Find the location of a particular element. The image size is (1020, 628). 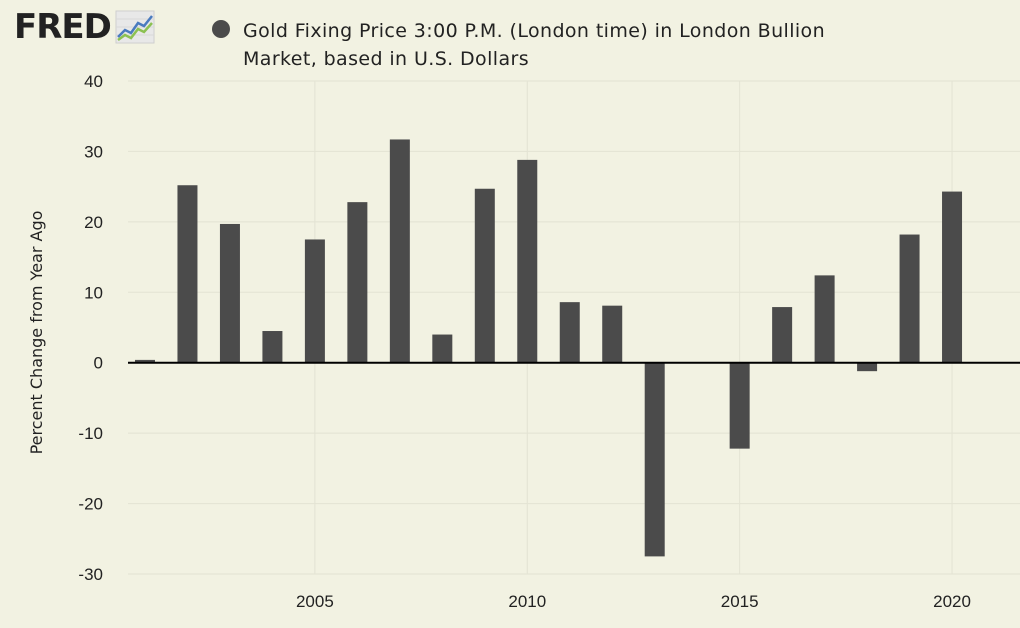

y-tick-label: -20 is located at coordinates (90, 504).